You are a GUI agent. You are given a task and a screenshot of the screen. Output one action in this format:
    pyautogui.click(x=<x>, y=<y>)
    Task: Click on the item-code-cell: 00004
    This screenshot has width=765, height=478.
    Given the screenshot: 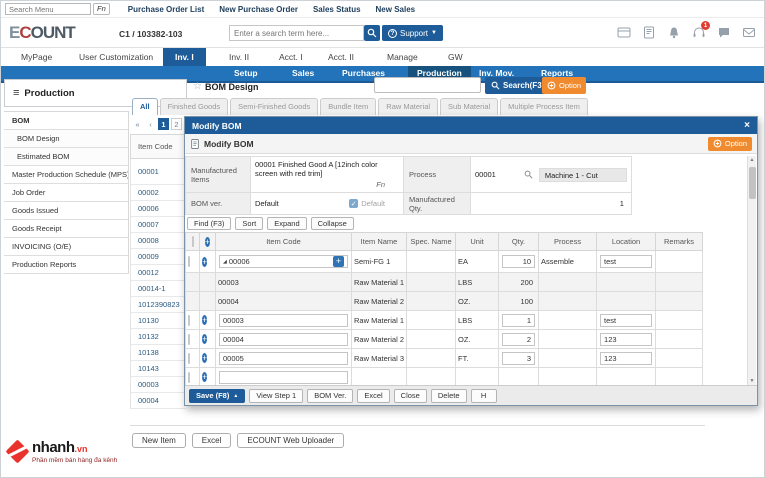 What is the action you would take?
    pyautogui.click(x=283, y=339)
    